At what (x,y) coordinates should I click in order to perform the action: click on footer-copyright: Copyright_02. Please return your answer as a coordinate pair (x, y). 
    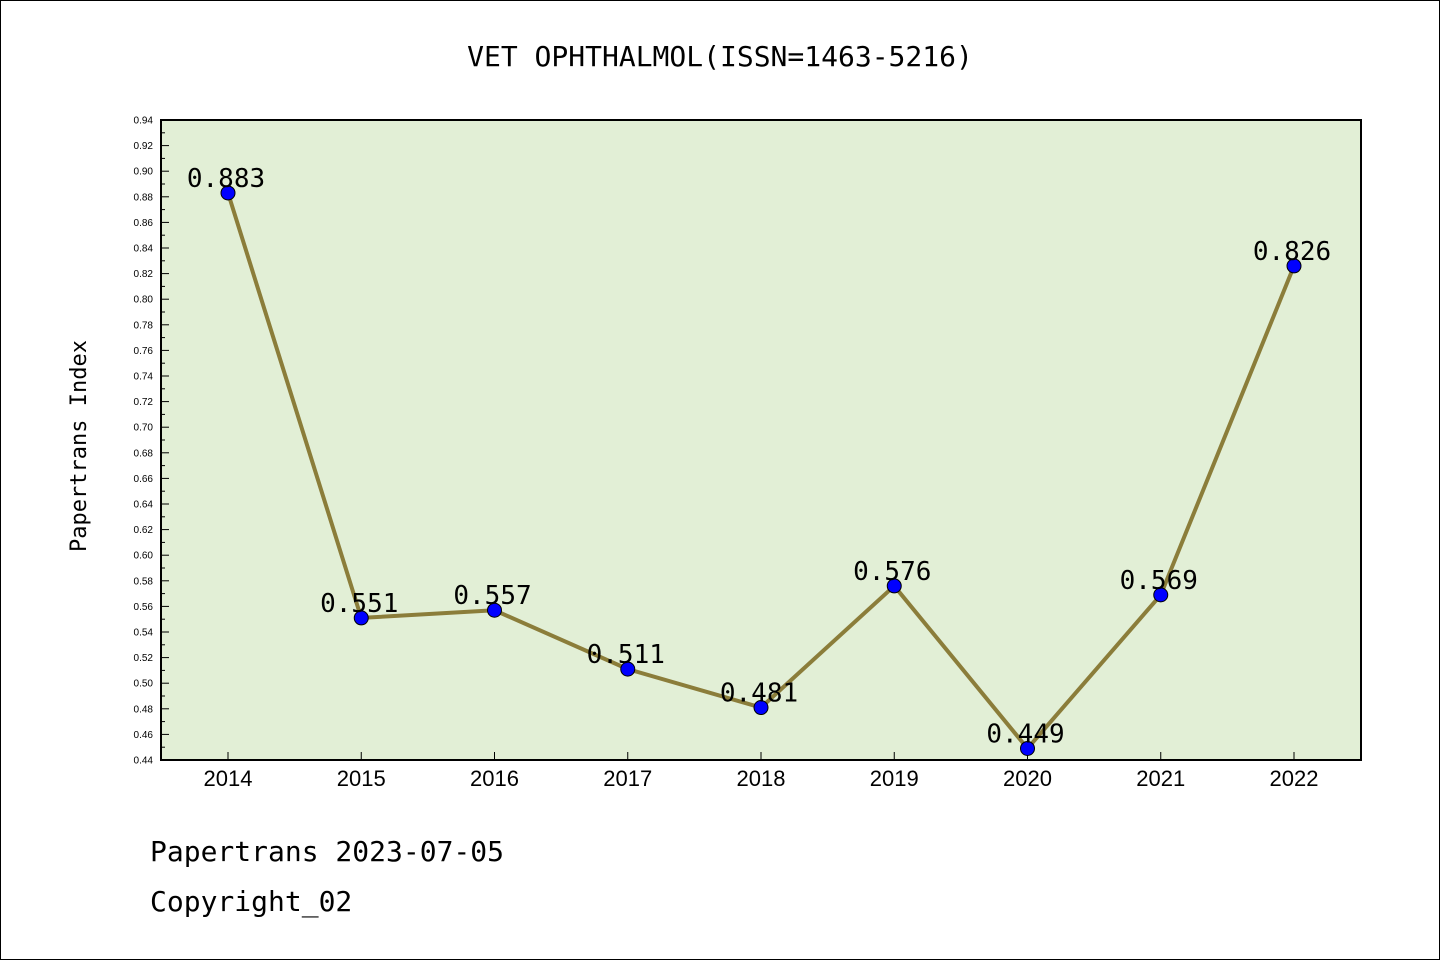
    Looking at the image, I should click on (251, 901).